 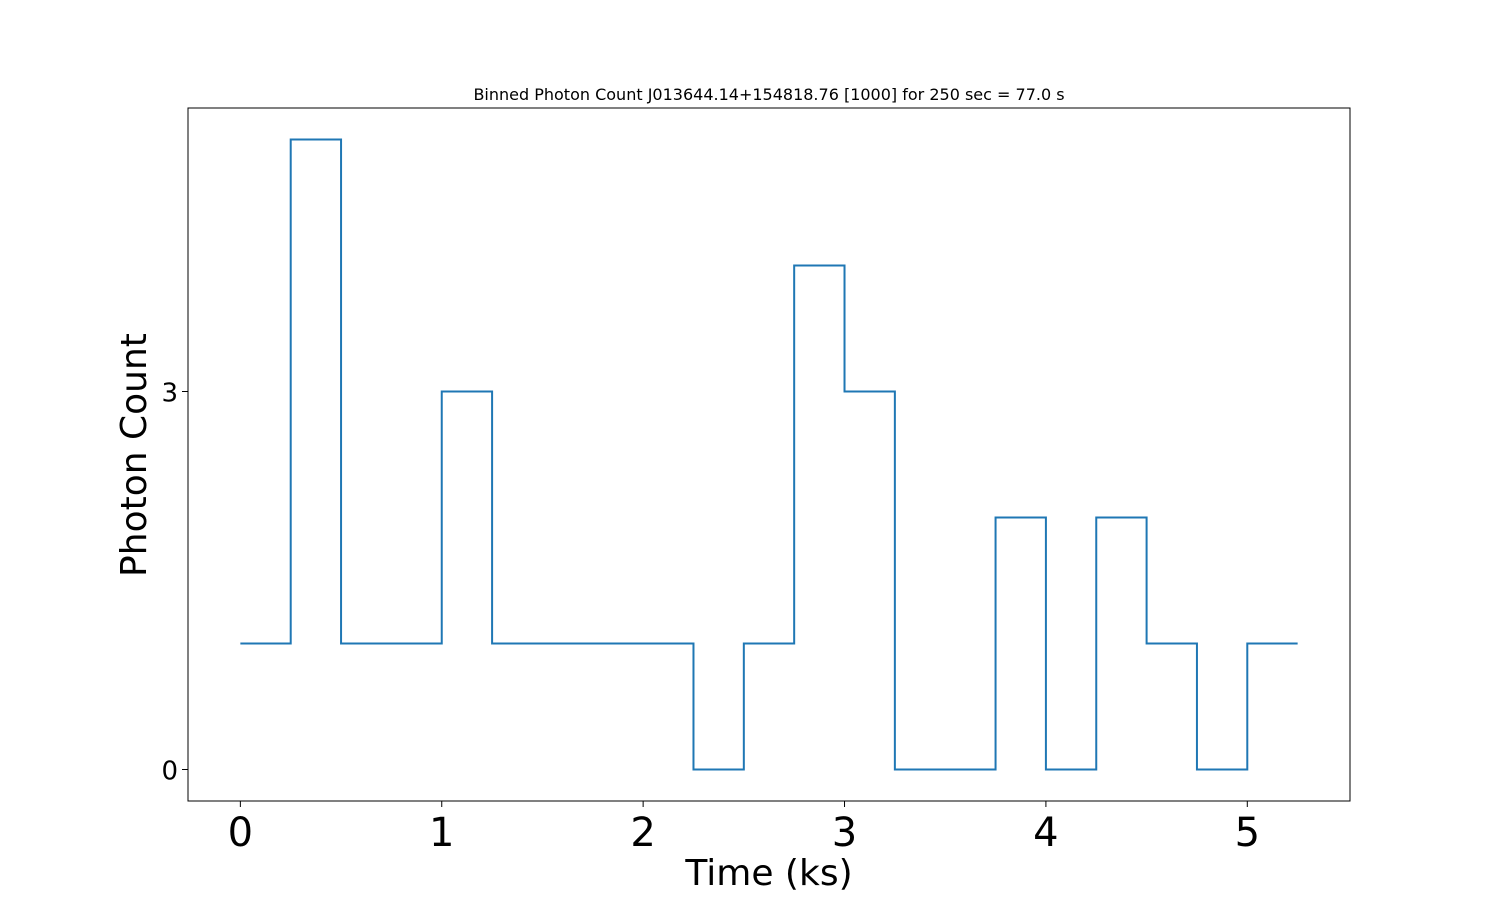 What do you see at coordinates (844, 833) in the screenshot?
I see `x-tick-label: 3` at bounding box center [844, 833].